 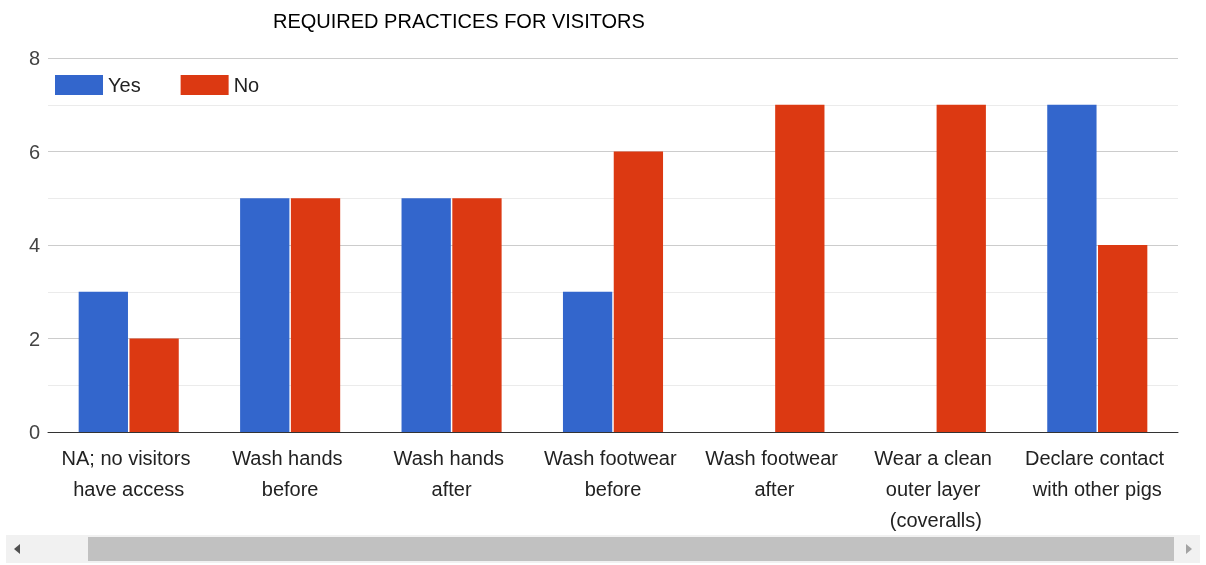 What do you see at coordinates (459, 21) in the screenshot?
I see `chart-title: REQUIRED PRACTICES FOR VISITORS` at bounding box center [459, 21].